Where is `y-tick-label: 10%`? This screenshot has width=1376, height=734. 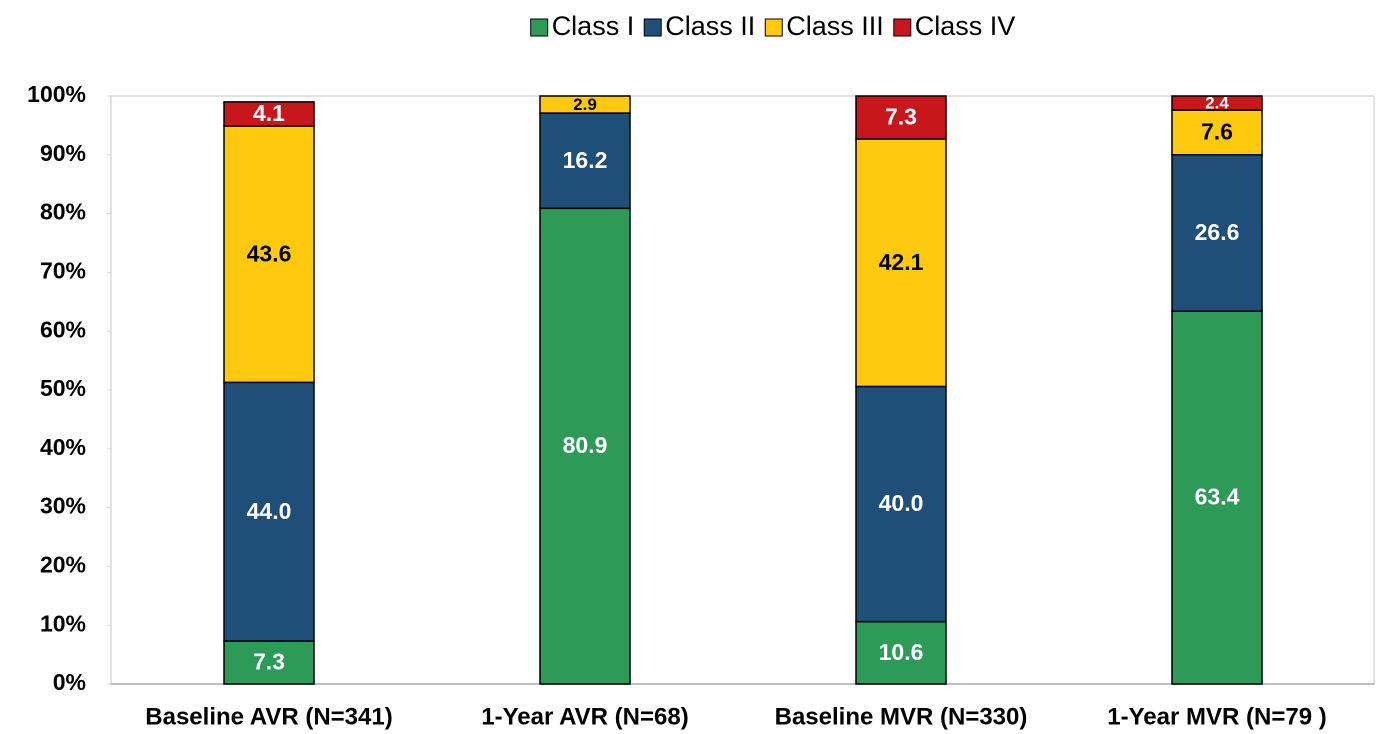
y-tick-label: 10% is located at coordinates (63, 623).